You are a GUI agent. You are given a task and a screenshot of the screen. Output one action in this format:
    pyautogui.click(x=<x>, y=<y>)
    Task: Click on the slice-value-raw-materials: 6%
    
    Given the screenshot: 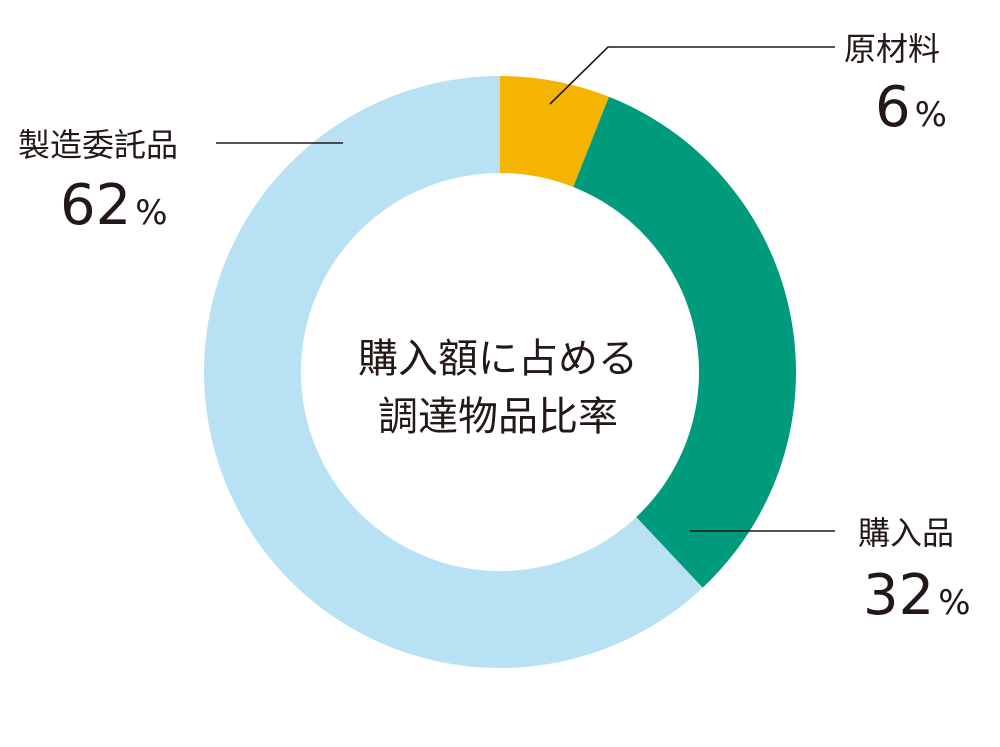 What is the action you would take?
    pyautogui.click(x=911, y=107)
    